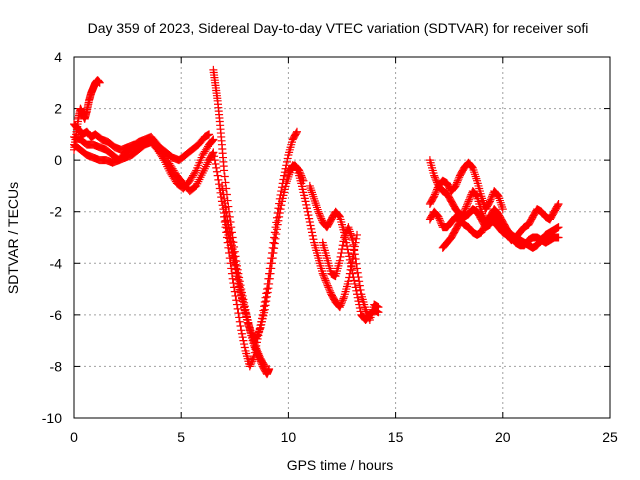  Describe the element at coordinates (396, 437) in the screenshot. I see `x-tick-label: 15` at that location.